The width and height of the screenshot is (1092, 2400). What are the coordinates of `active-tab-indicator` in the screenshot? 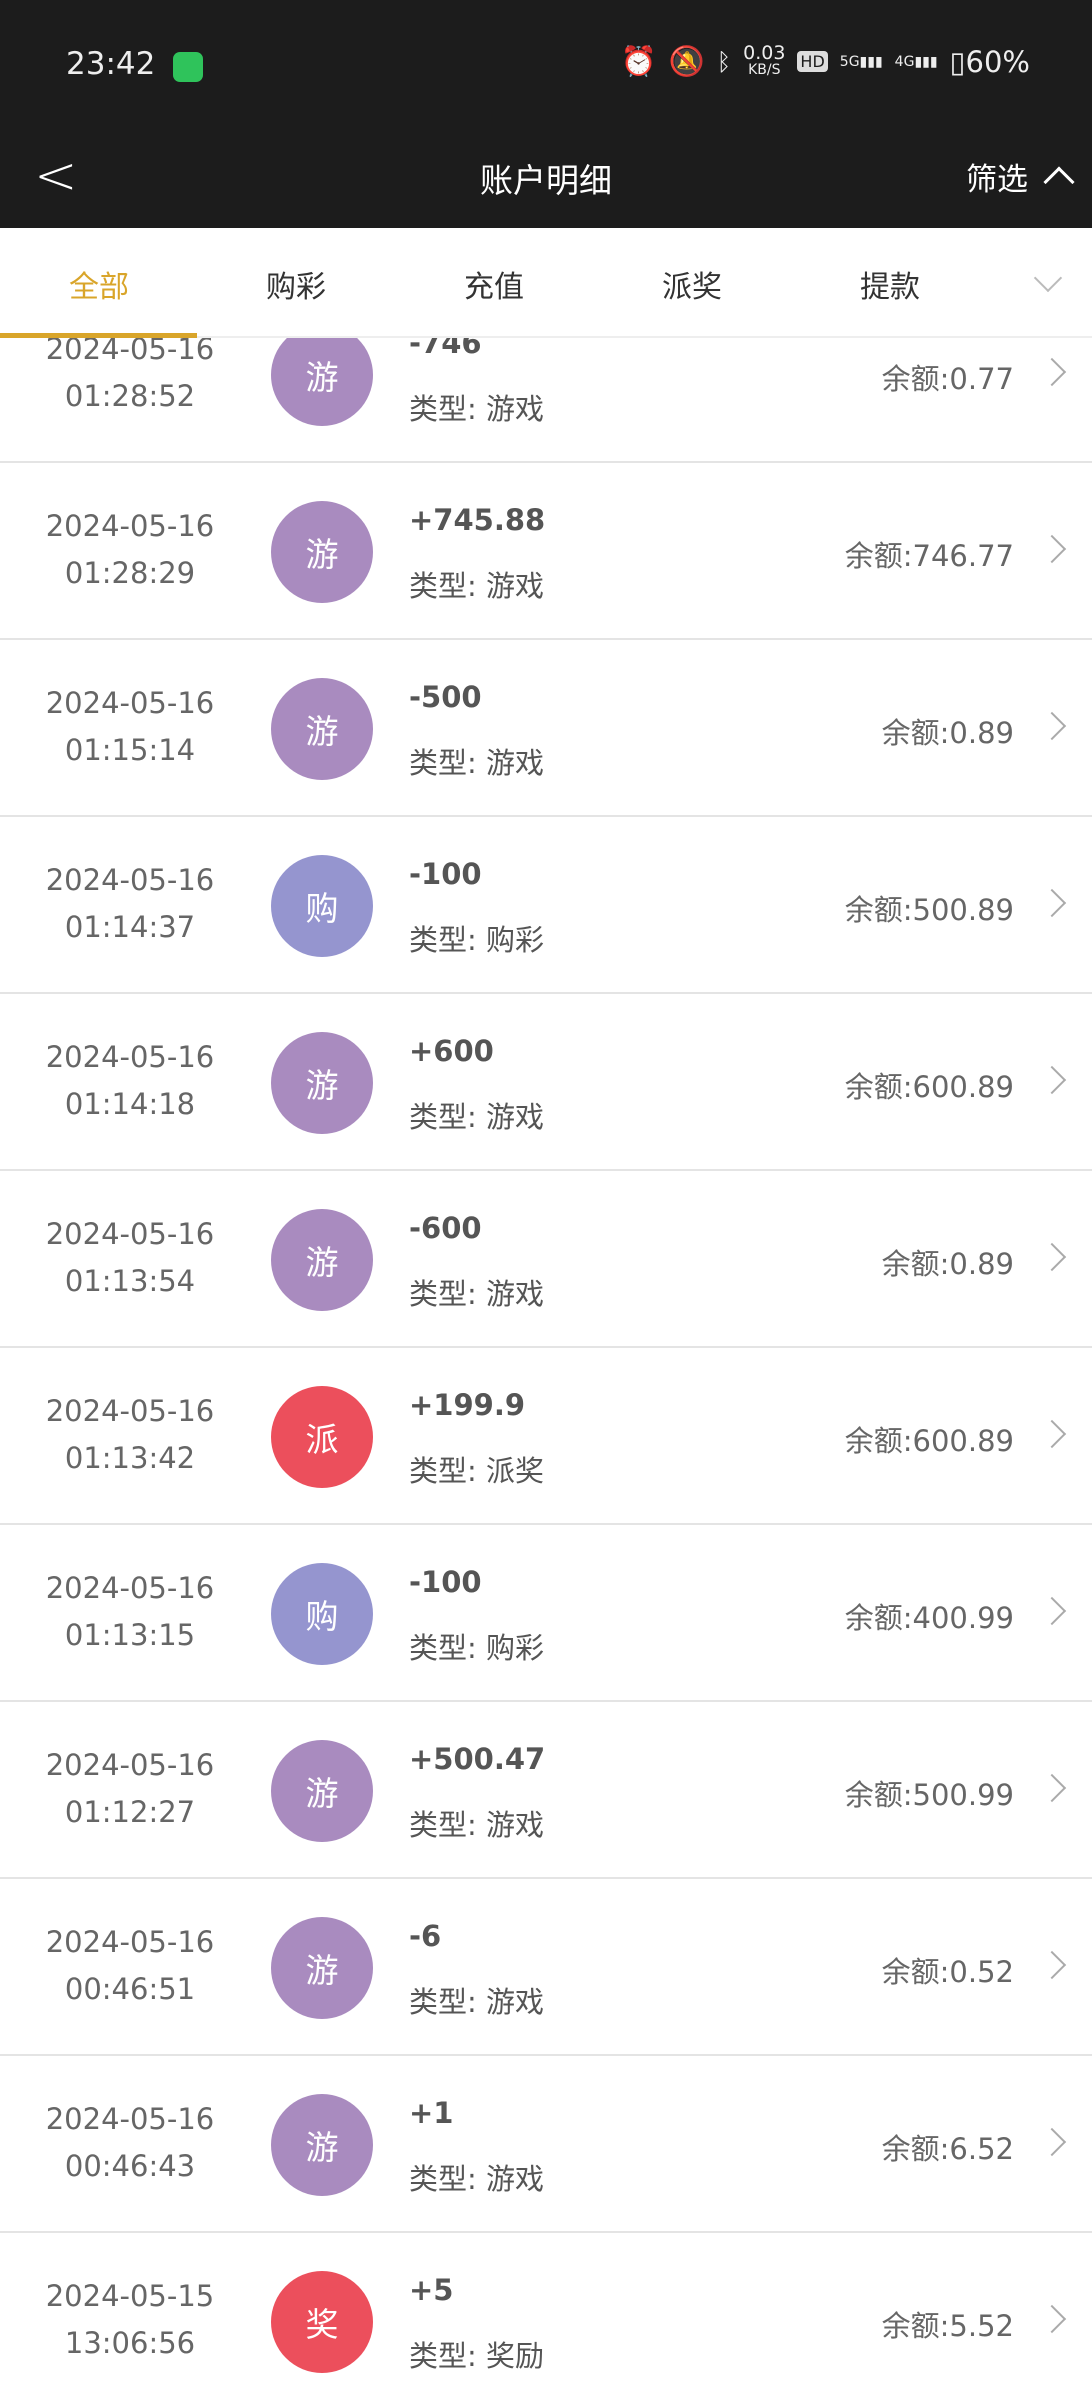 It's located at (98, 335).